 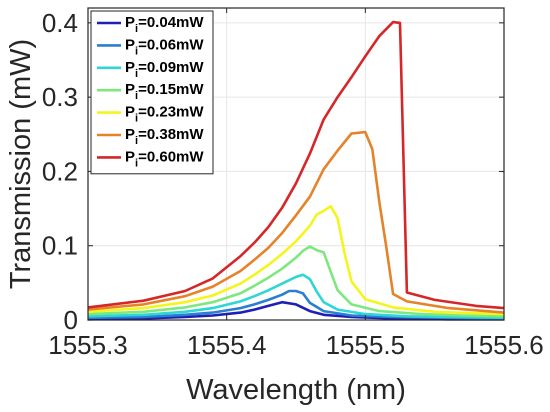 I want to click on legend-label: Pi=0.09mW, so click(x=164, y=69).